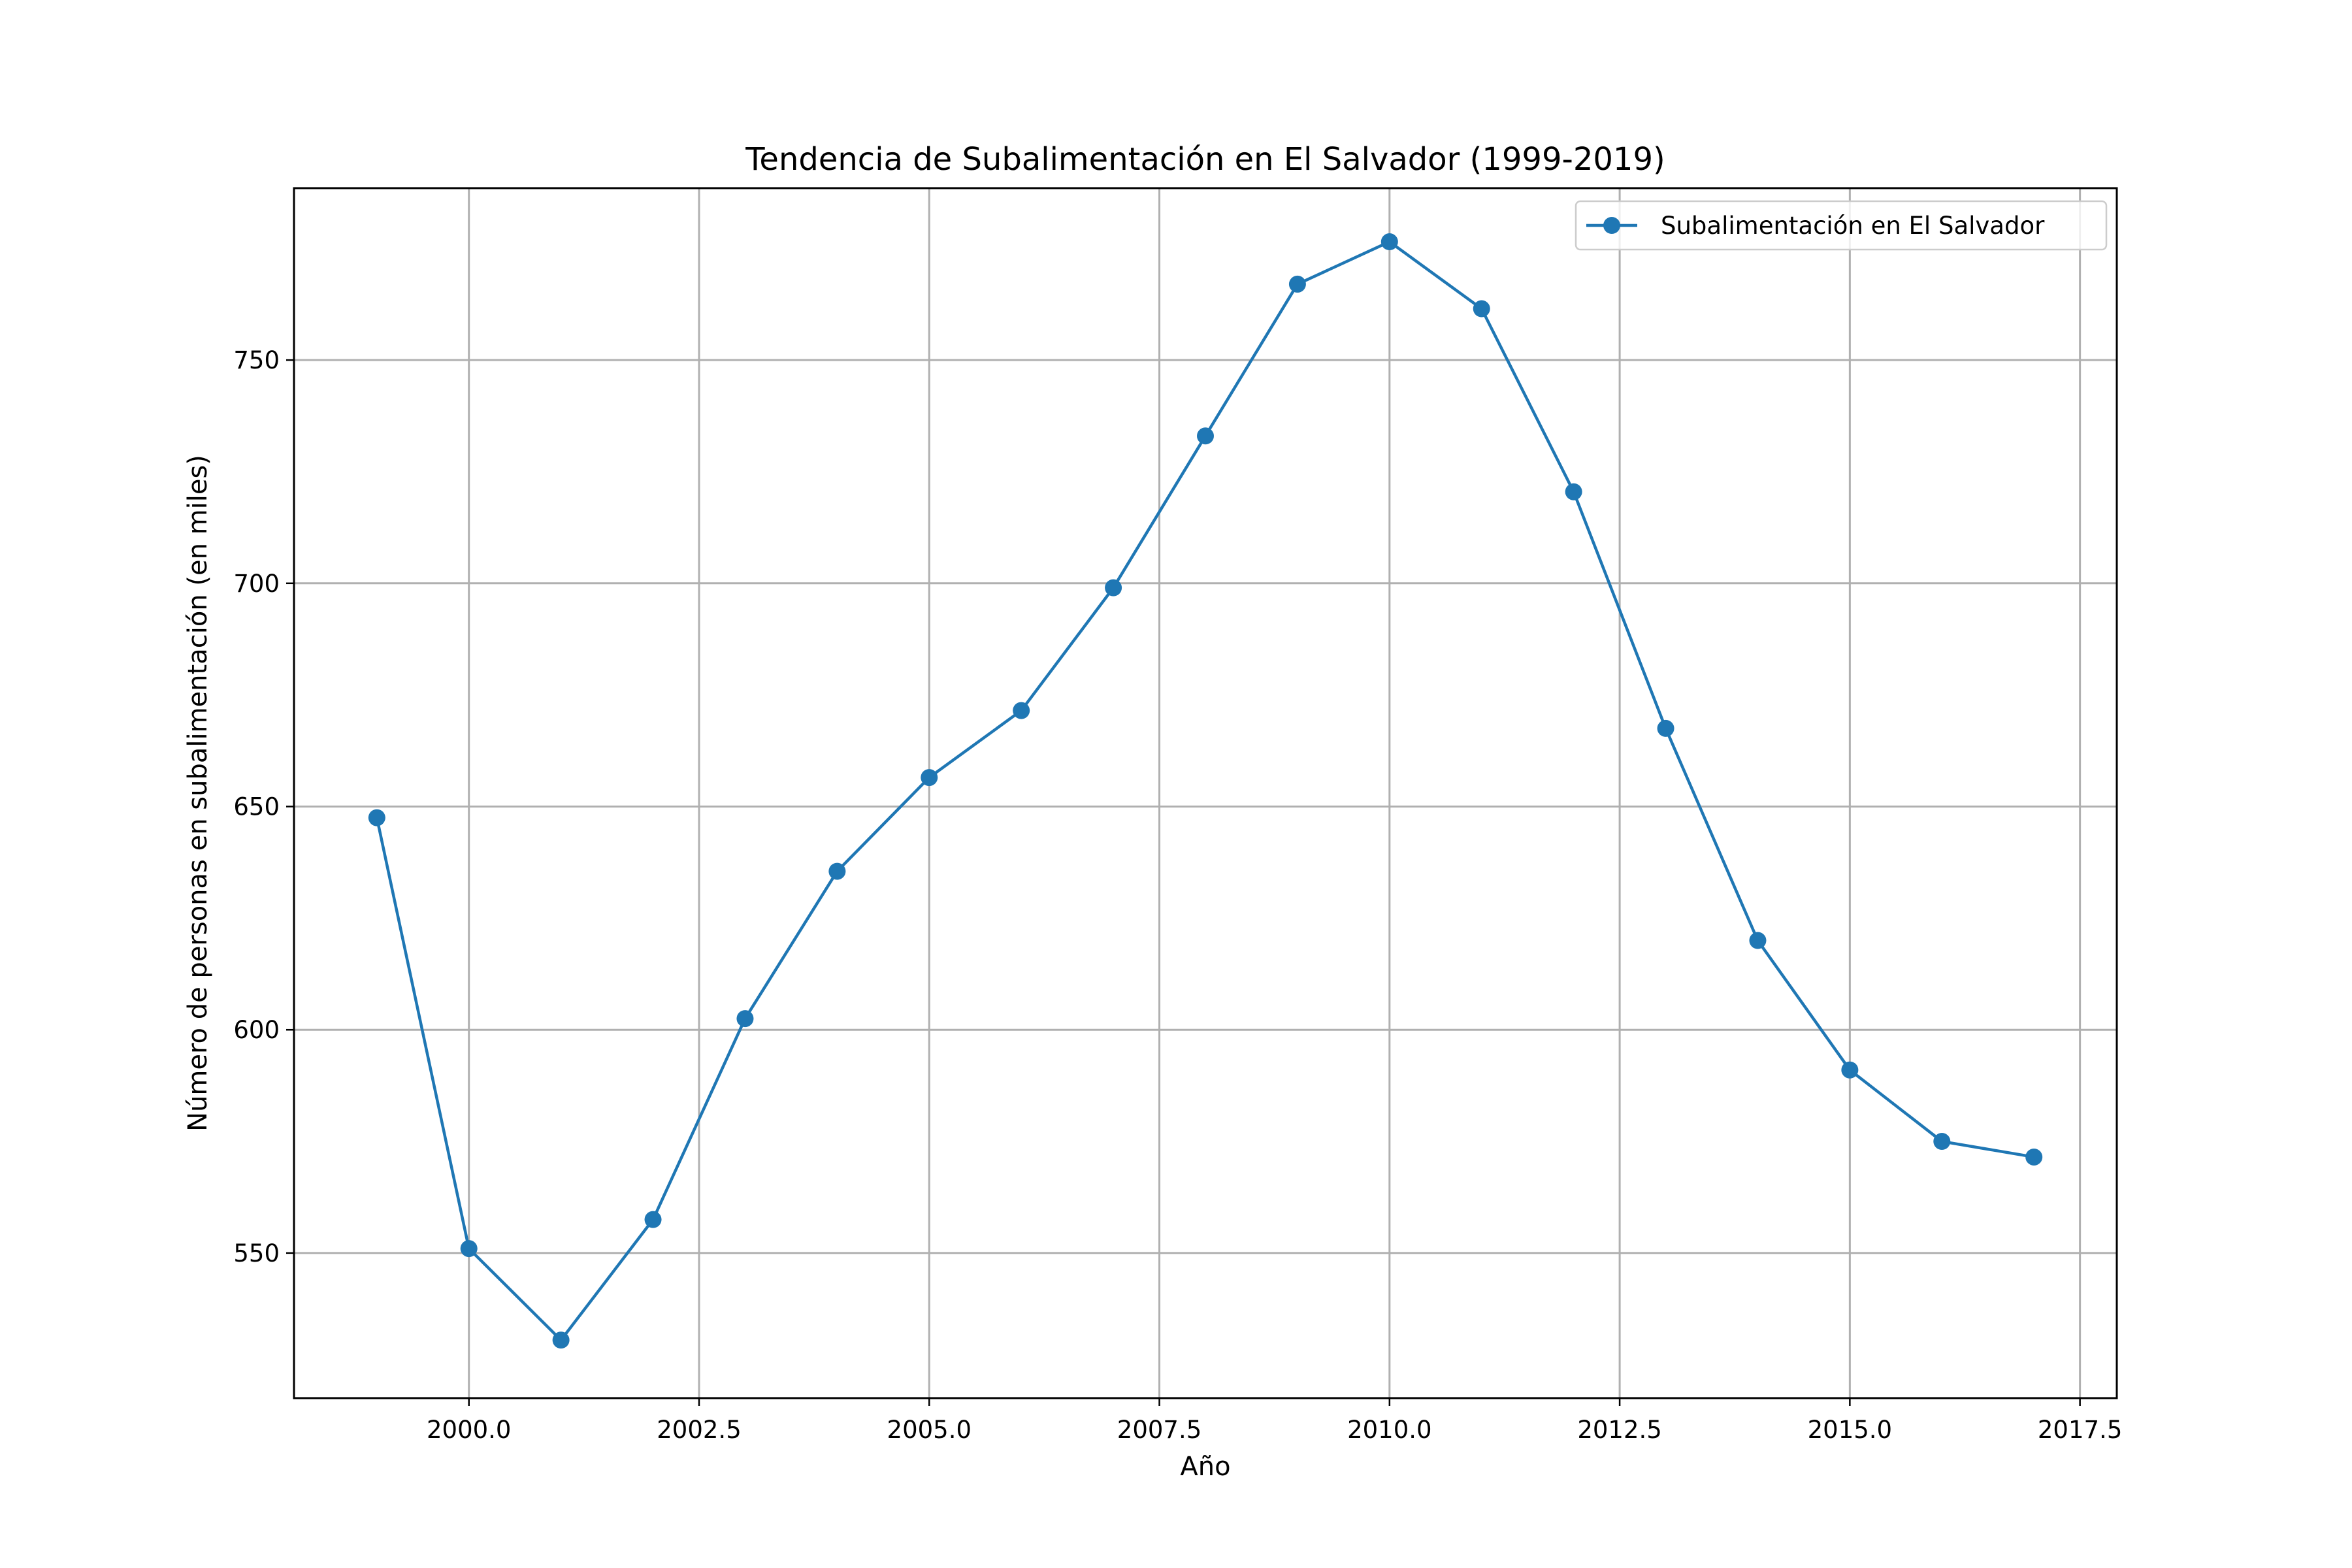 This screenshot has width=2352, height=1568. Describe the element at coordinates (1611, 225) in the screenshot. I see `legend-marker-swatch` at that location.